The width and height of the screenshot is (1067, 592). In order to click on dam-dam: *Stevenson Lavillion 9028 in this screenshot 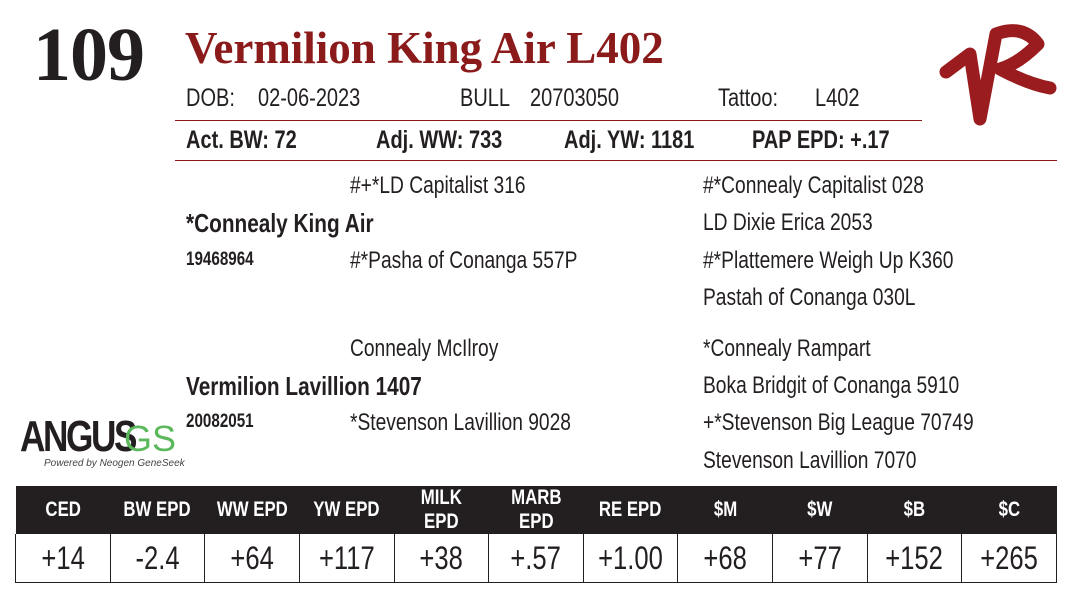, I will do `click(460, 422)`.